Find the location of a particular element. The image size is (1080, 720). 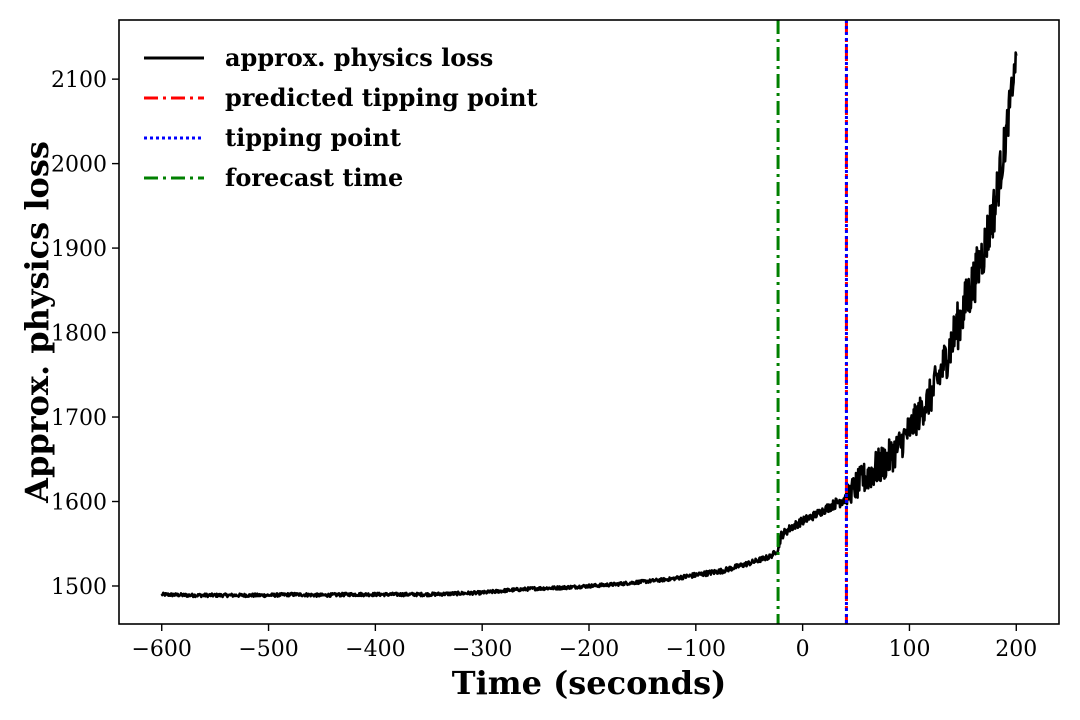

x-tick-label: −300 is located at coordinates (482, 649).